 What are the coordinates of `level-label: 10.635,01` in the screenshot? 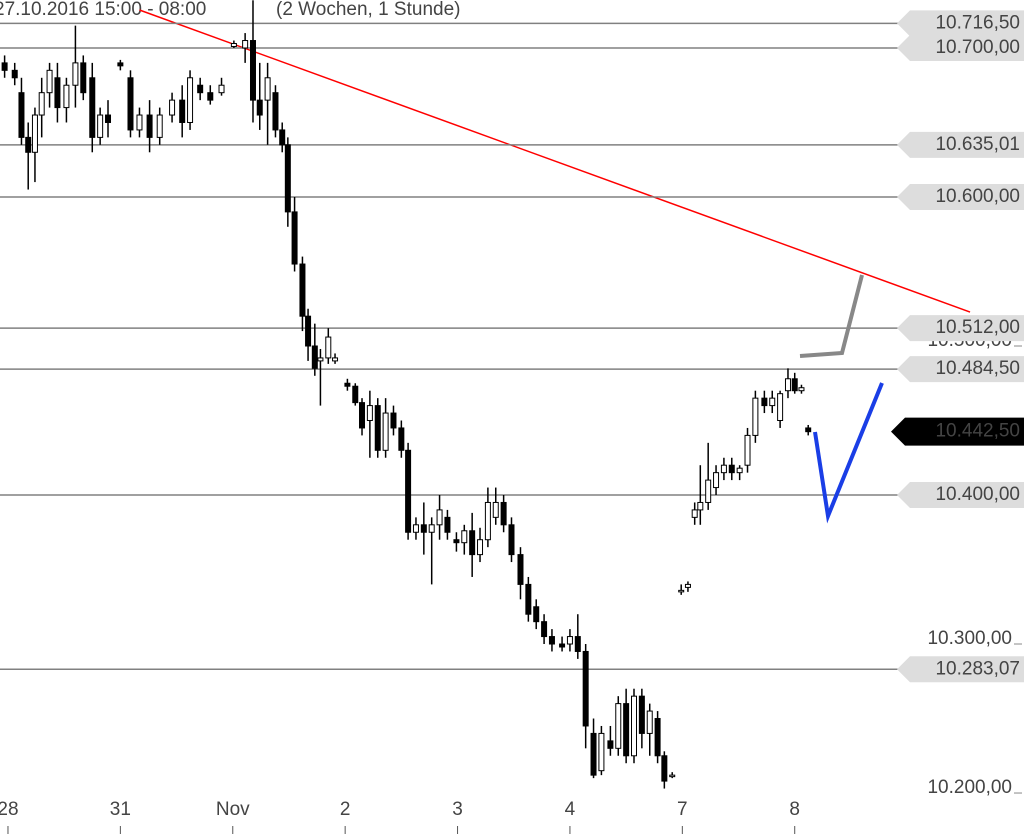 It's located at (977, 144).